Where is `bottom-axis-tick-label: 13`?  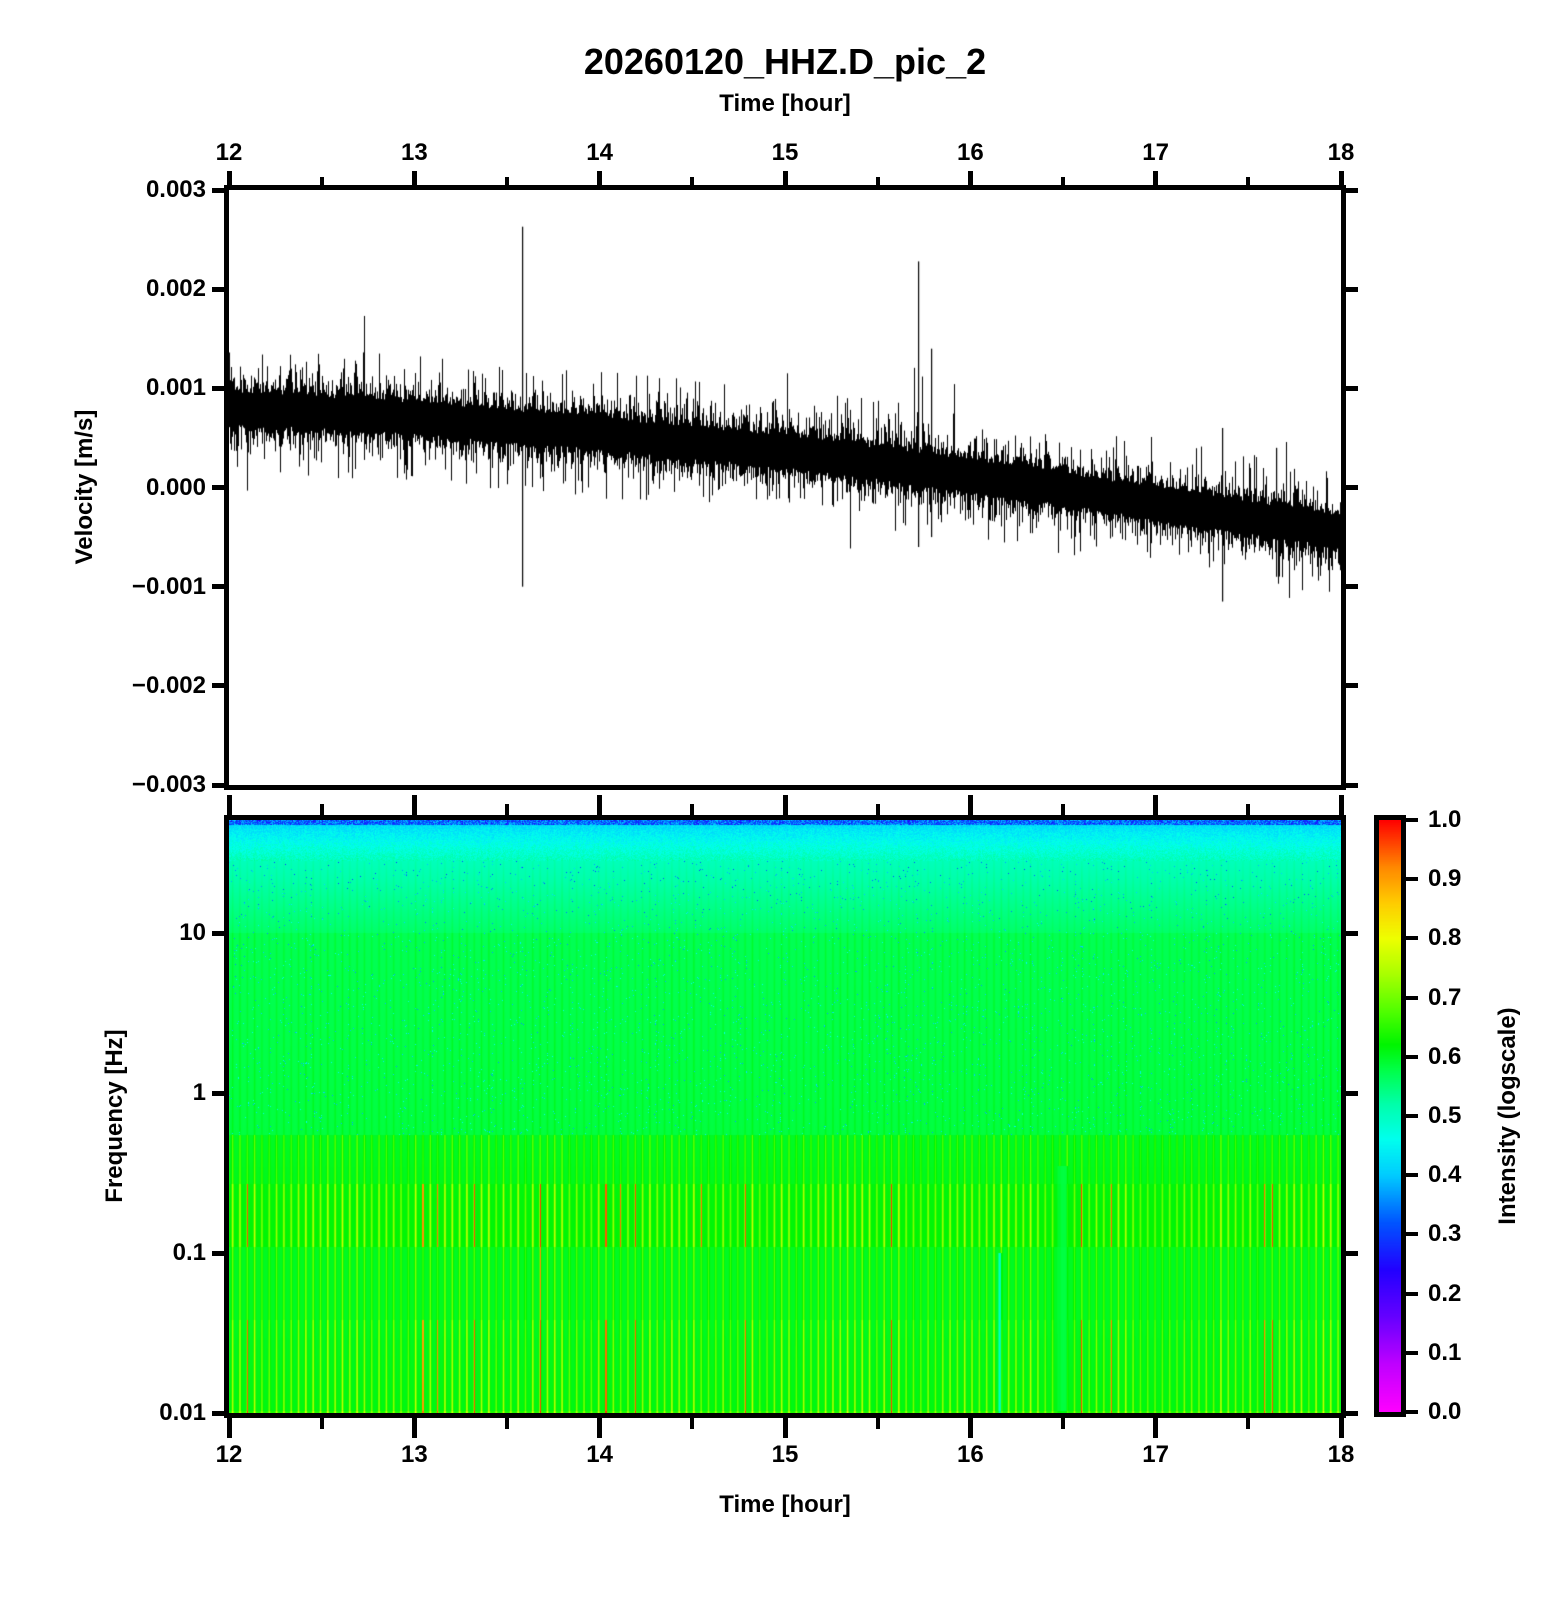
bottom-axis-tick-label: 13 is located at coordinates (414, 1454).